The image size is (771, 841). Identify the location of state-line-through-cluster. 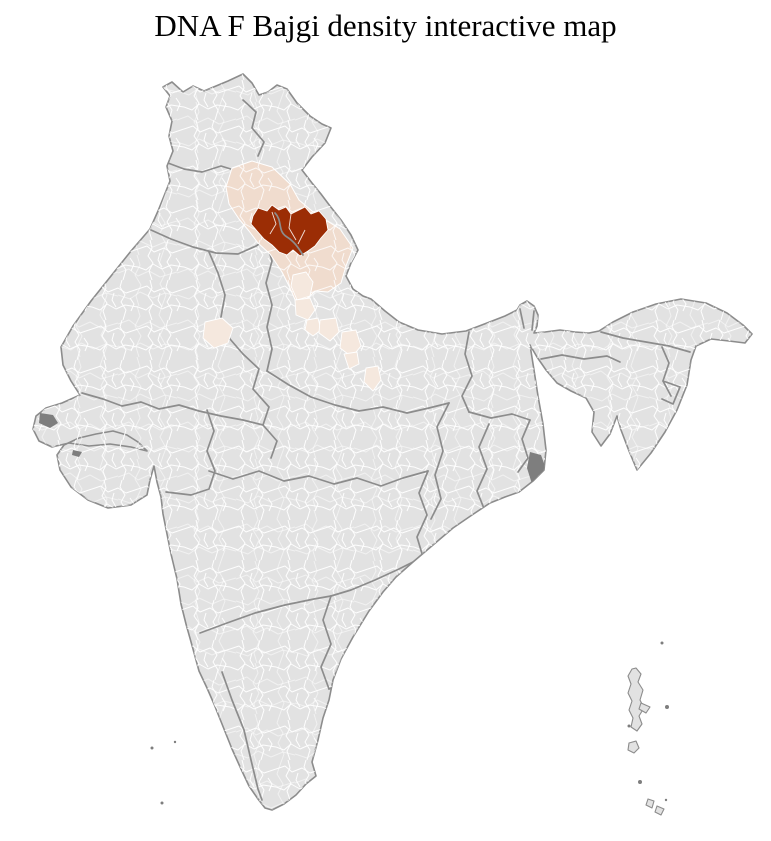
(289, 234).